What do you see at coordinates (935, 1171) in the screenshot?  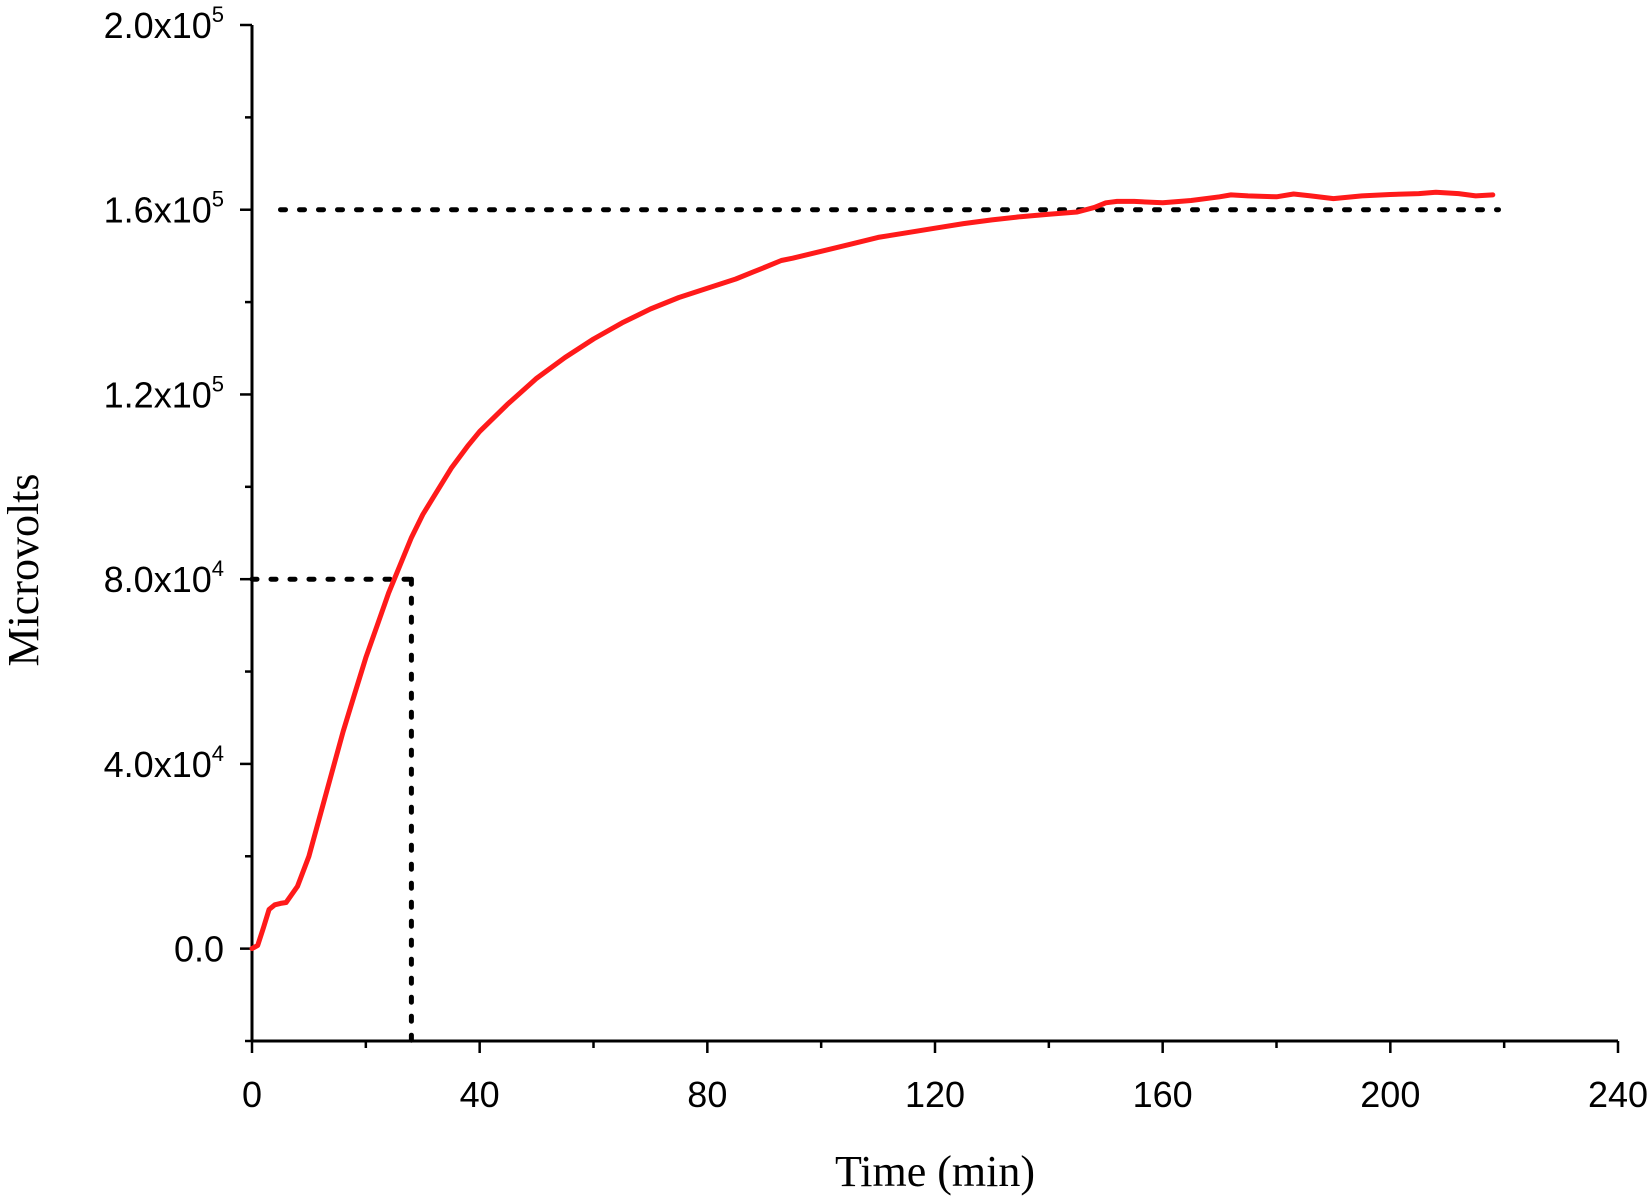 I see `x-axis-title: Time (min)` at bounding box center [935, 1171].